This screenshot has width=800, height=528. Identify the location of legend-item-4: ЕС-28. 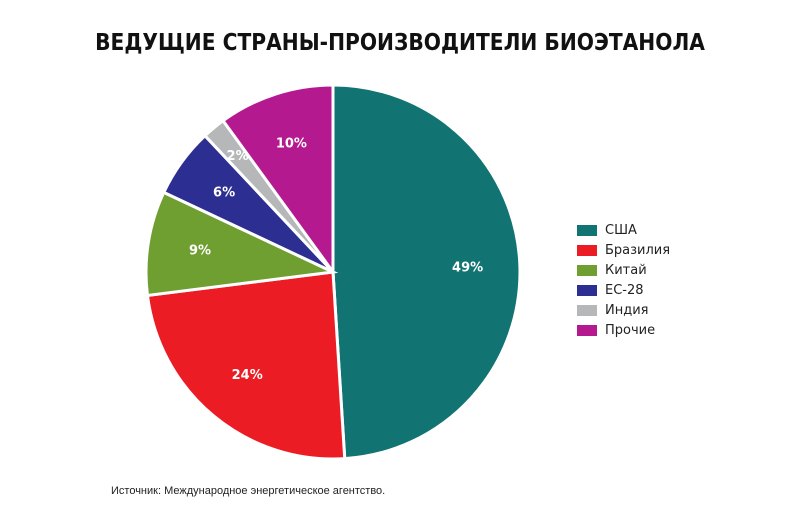
(623, 290).